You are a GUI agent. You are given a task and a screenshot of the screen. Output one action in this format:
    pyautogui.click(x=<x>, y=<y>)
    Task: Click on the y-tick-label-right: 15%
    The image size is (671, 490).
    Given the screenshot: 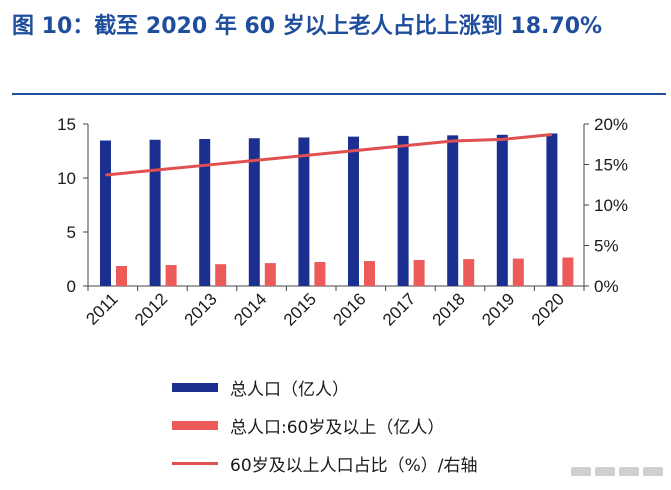 What is the action you would take?
    pyautogui.click(x=611, y=165)
    